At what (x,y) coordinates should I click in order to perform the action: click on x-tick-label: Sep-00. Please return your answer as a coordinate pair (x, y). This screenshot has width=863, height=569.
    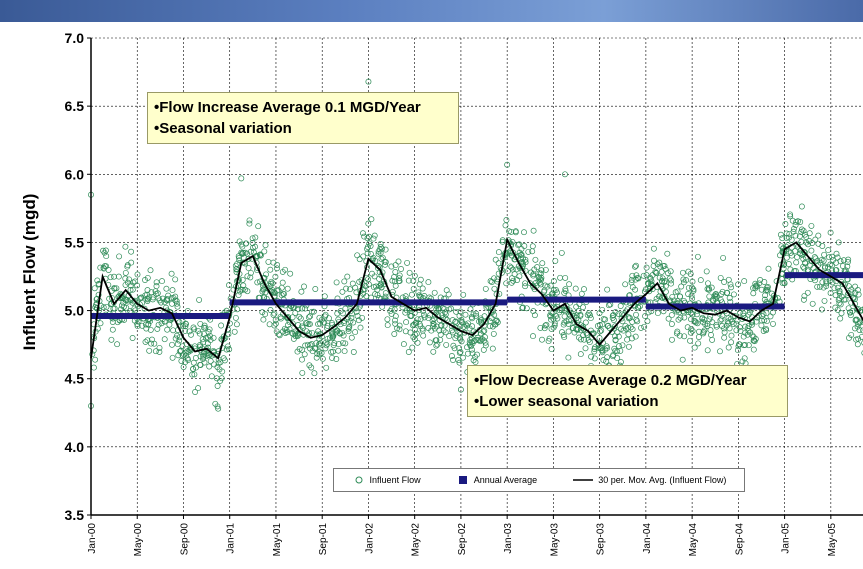
    Looking at the image, I should click on (184, 539).